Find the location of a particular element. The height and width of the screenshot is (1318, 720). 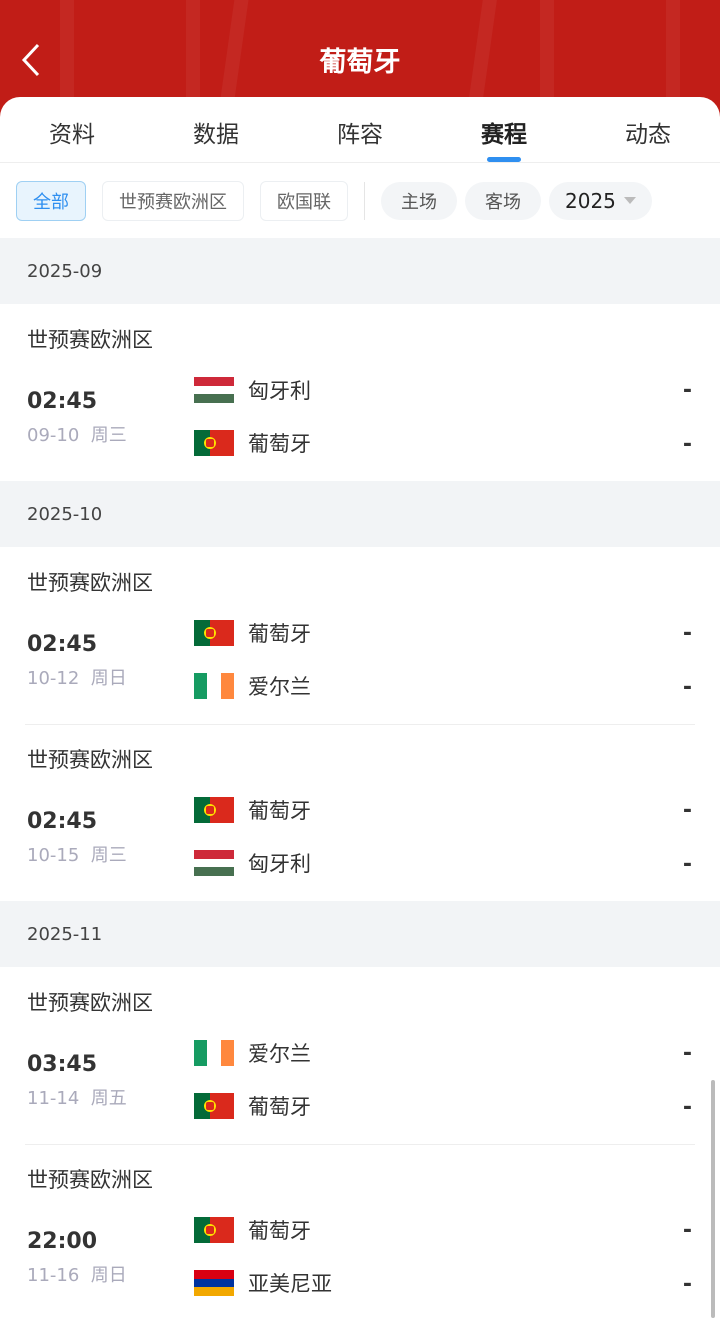

date: 11-14 is located at coordinates (53, 1098).